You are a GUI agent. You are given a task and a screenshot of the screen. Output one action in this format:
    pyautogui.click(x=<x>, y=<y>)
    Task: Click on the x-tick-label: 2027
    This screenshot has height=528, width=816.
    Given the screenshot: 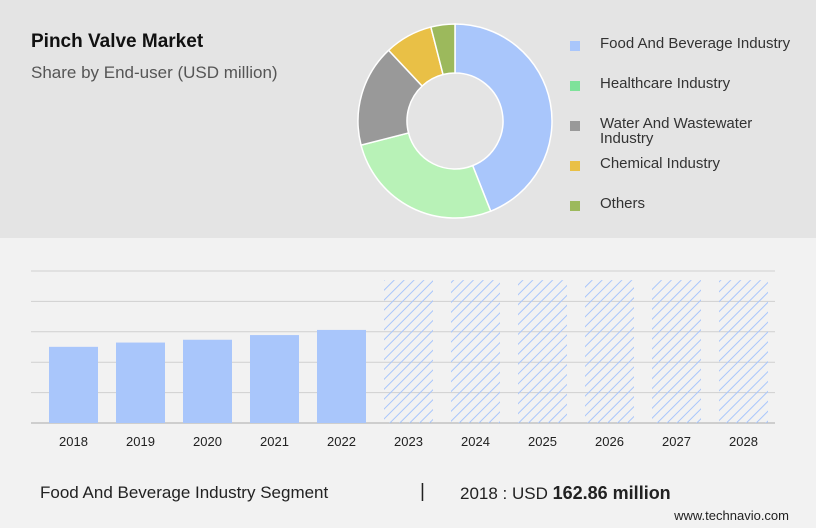 What is the action you would take?
    pyautogui.click(x=676, y=441)
    